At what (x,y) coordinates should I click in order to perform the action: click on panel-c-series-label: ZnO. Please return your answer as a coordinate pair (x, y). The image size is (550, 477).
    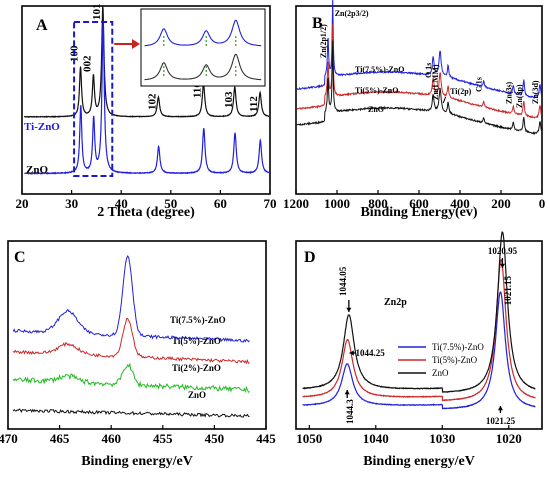
    Looking at the image, I should click on (197, 395).